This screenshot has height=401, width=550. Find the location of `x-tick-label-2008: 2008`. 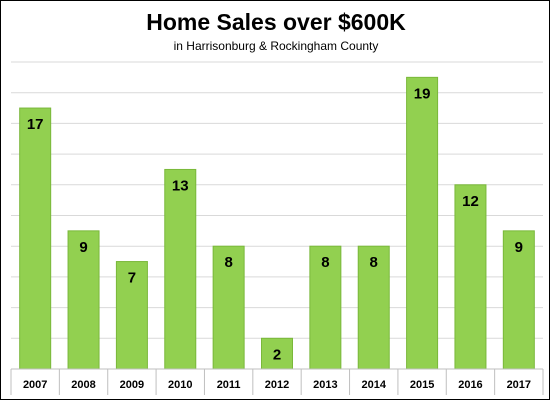

x-tick-label-2008: 2008 is located at coordinates (83, 385).